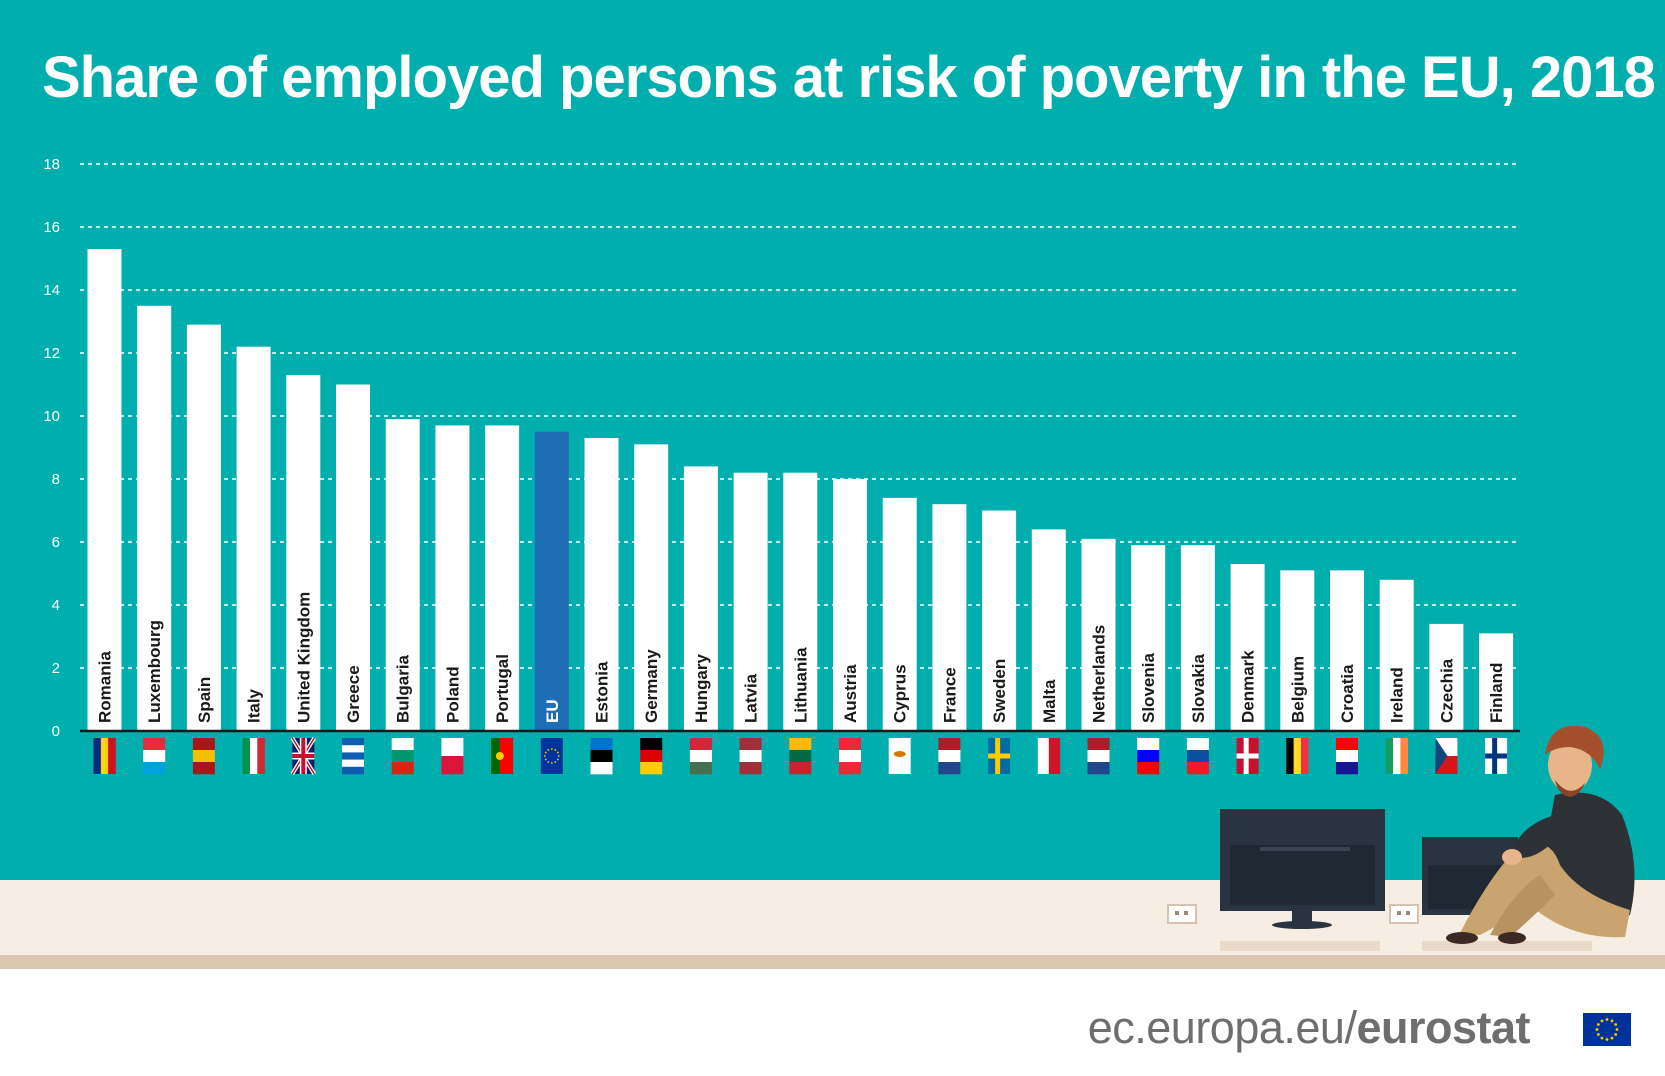  Describe the element at coordinates (850, 693) in the screenshot. I see `category-label: Austria` at that location.